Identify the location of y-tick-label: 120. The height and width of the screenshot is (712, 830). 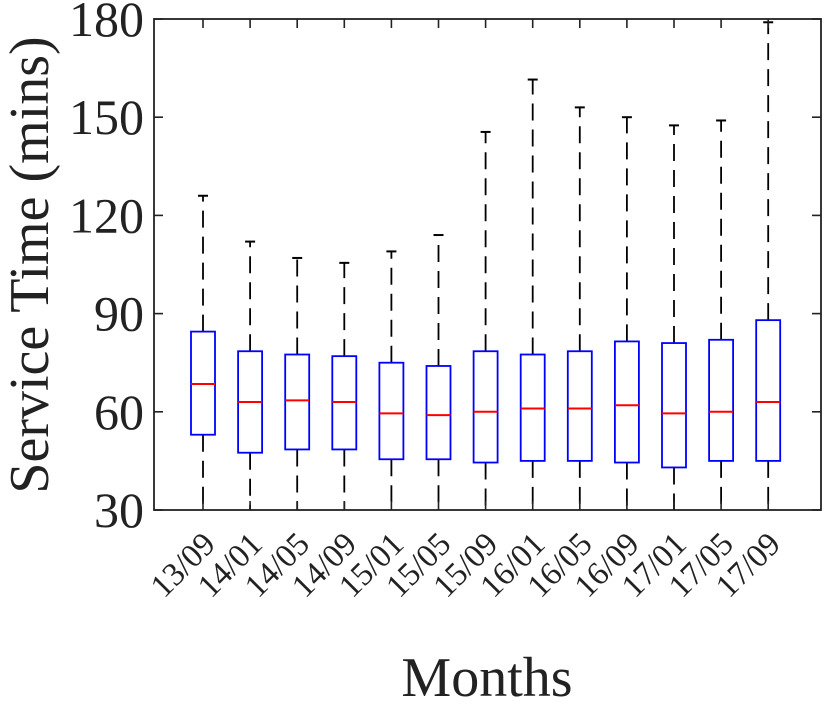
(106, 215).